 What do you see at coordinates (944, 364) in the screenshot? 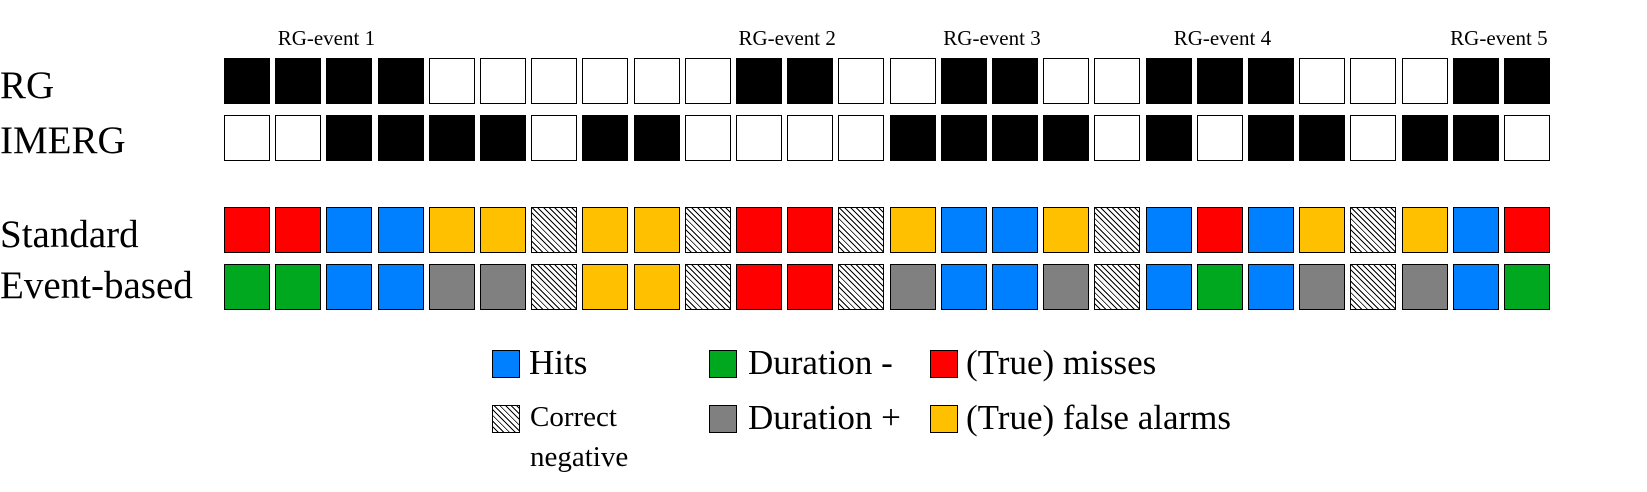
I see `misses-swatch` at bounding box center [944, 364].